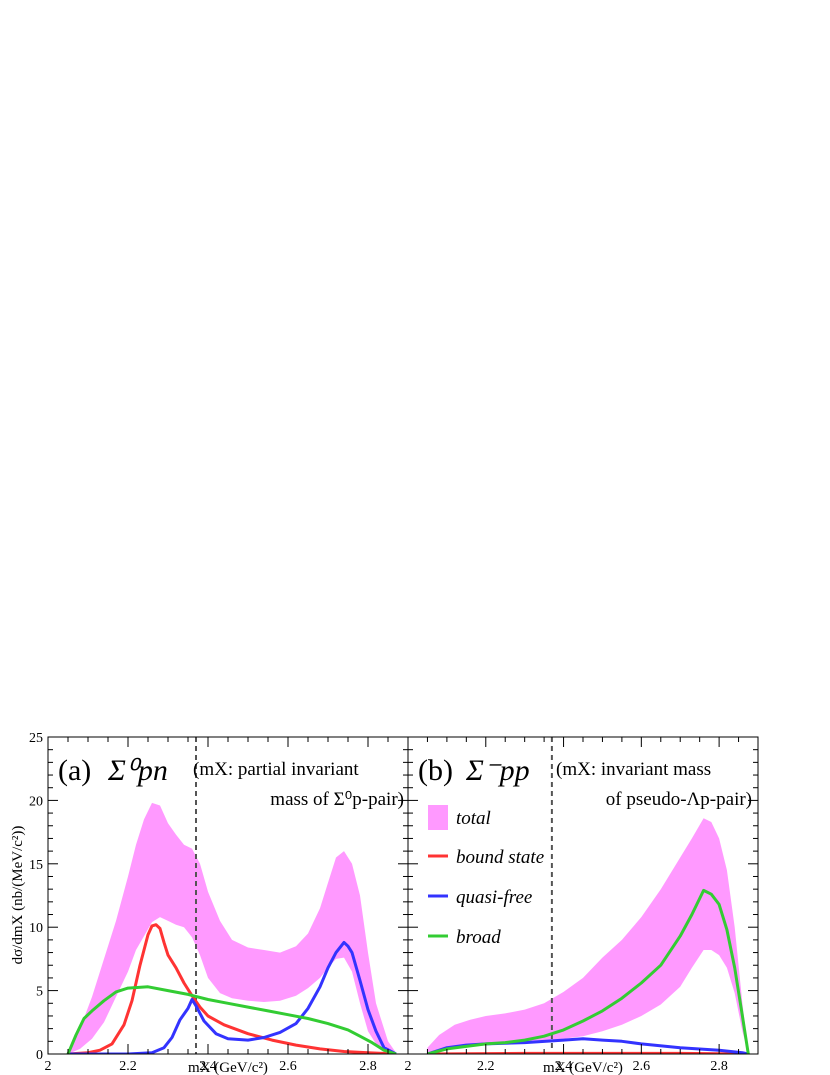  What do you see at coordinates (36, 897) in the screenshot?
I see `y-tick-labels-a: 0 5 10 15 20 25` at bounding box center [36, 897].